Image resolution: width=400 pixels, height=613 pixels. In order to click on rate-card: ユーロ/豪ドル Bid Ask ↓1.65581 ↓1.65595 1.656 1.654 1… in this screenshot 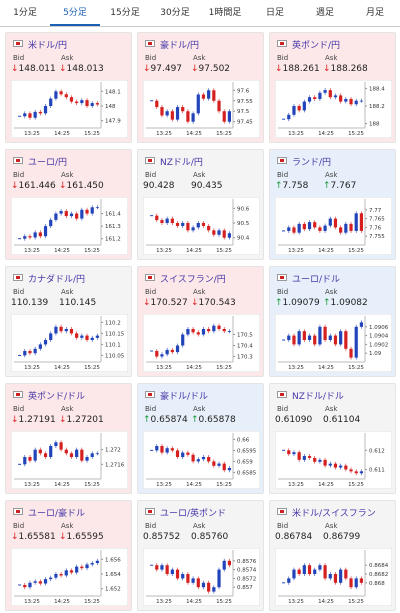, I will do `click(68, 555)`.